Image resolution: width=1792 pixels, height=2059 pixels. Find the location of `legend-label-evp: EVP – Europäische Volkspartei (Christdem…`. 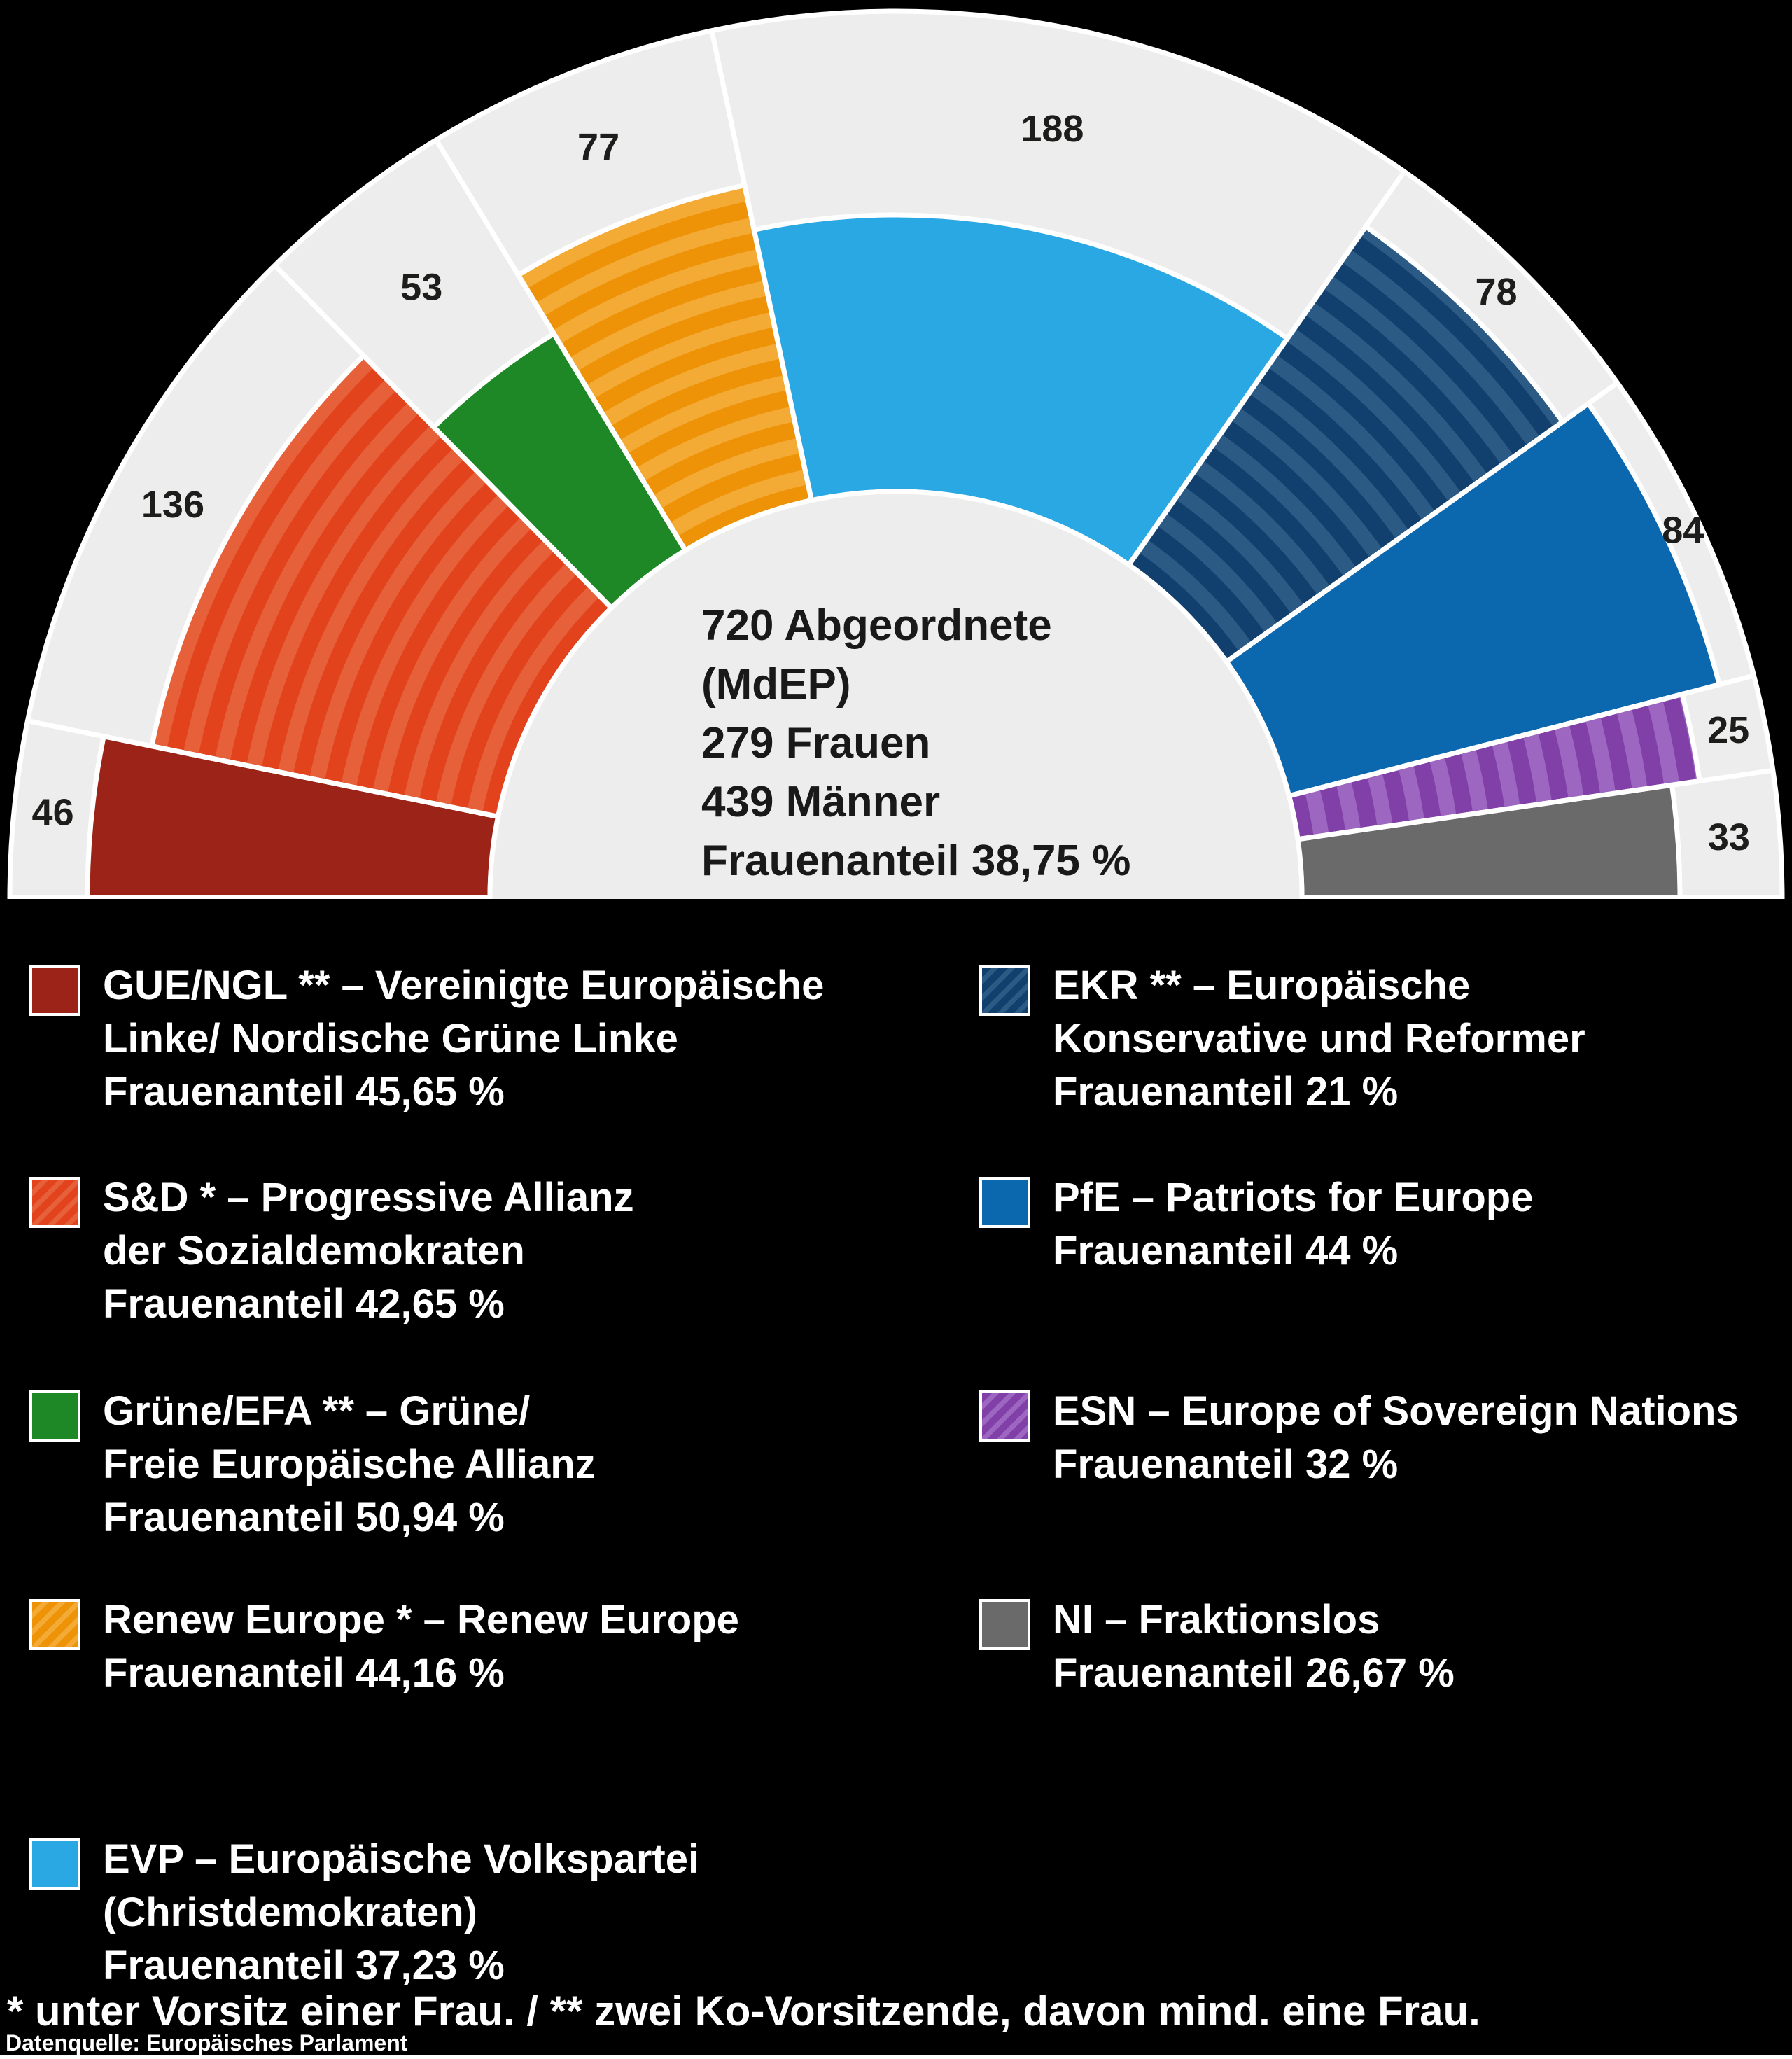

legend-label-evp: EVP – Europäische Volkspartei (Christdem… is located at coordinates (401, 1912).